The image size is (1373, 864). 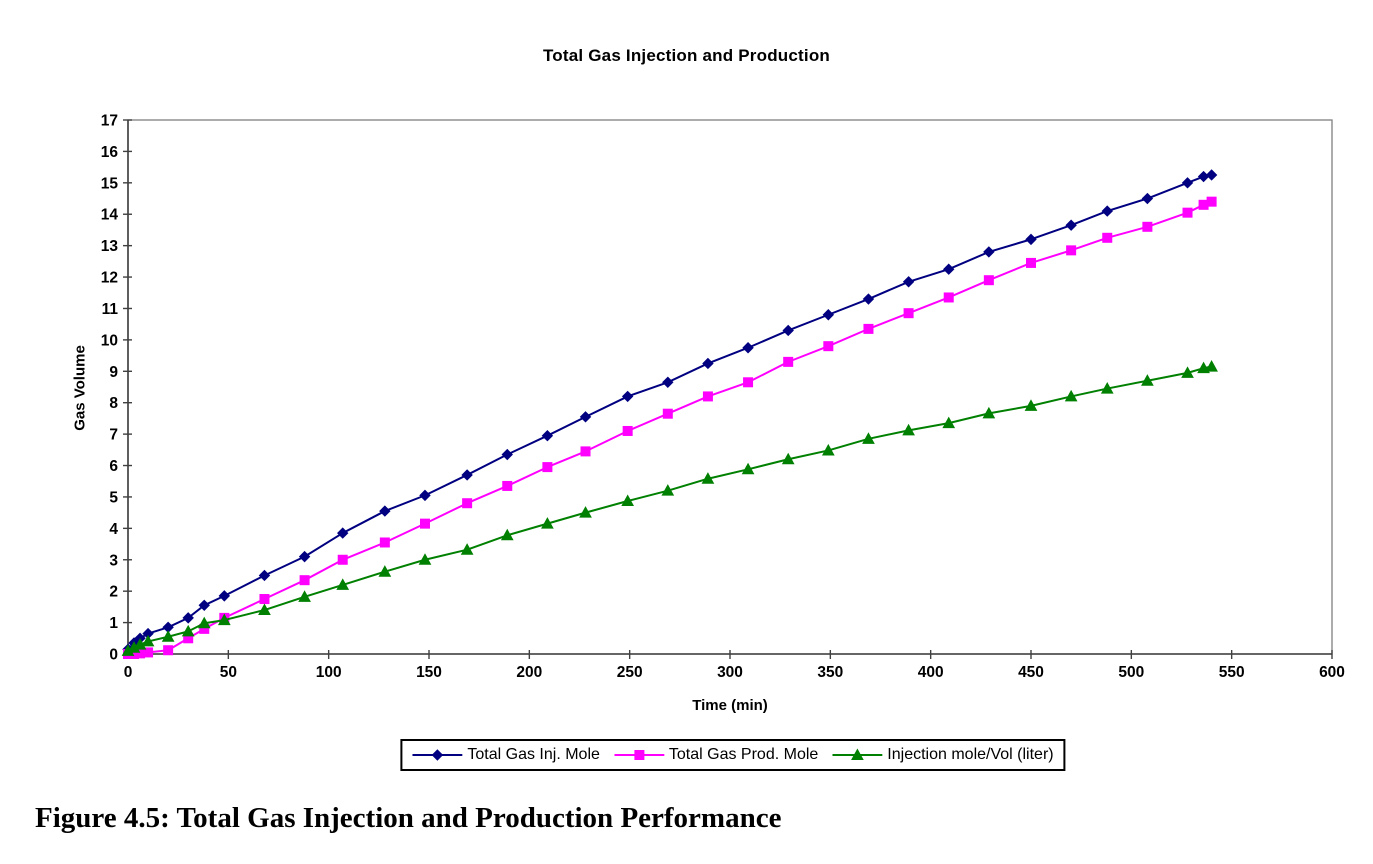 I want to click on y-tick-label: 11, so click(x=110, y=309).